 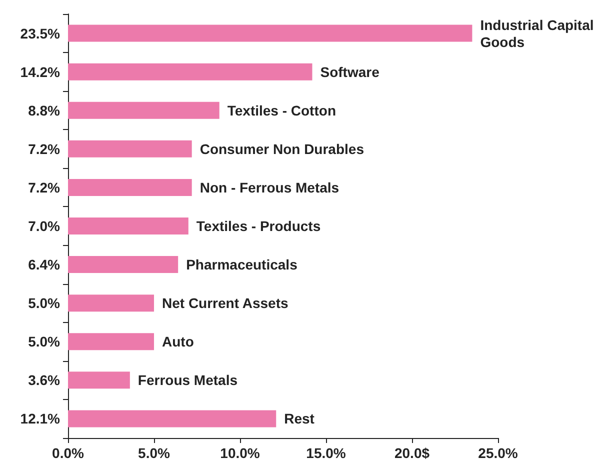 What do you see at coordinates (299, 418) in the screenshot?
I see `y-tick-label: Rest` at bounding box center [299, 418].